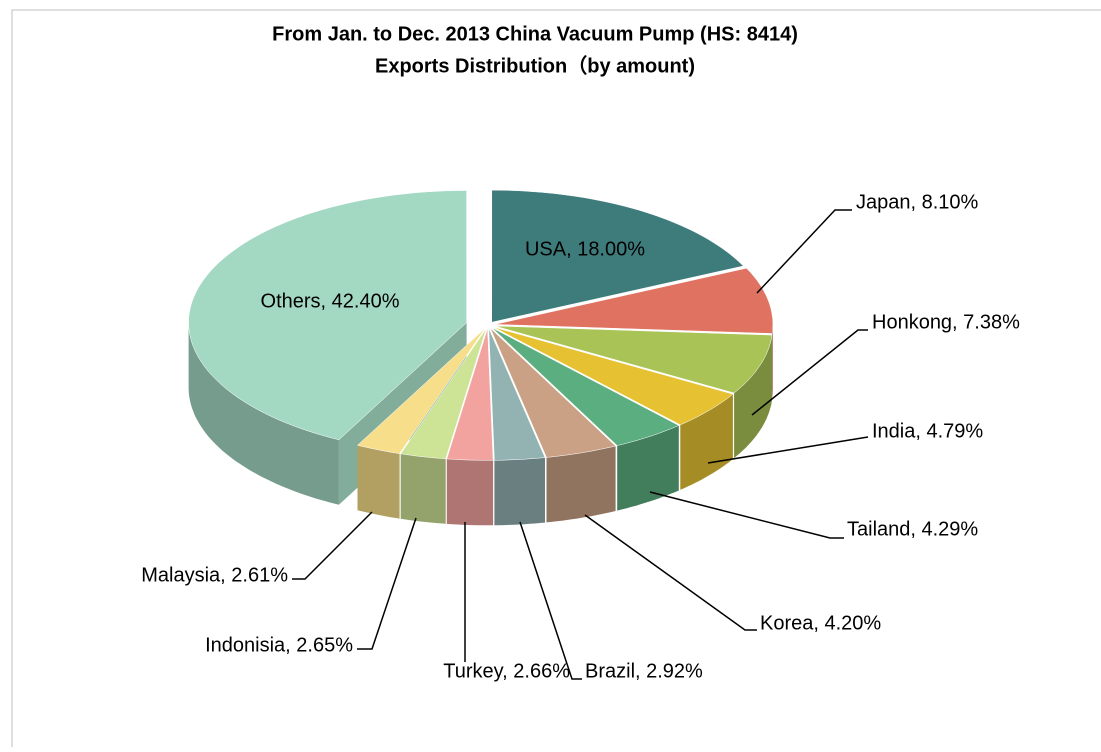  Describe the element at coordinates (330, 301) in the screenshot. I see `data-label: Others, 42.40%` at that location.